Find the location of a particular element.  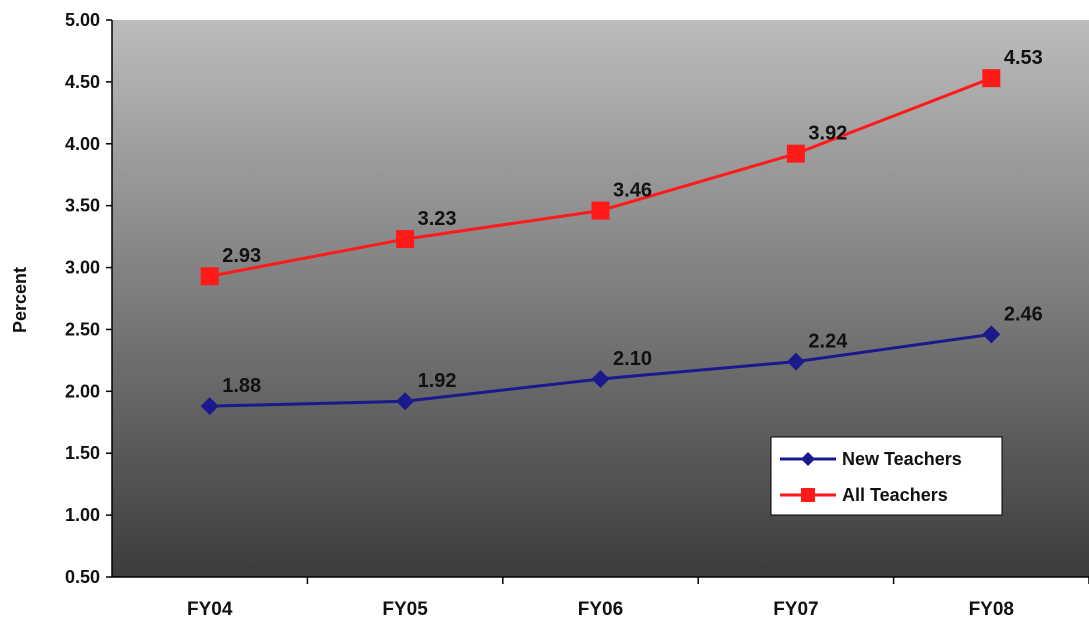

x-tick-label: FY04 is located at coordinates (210, 609).